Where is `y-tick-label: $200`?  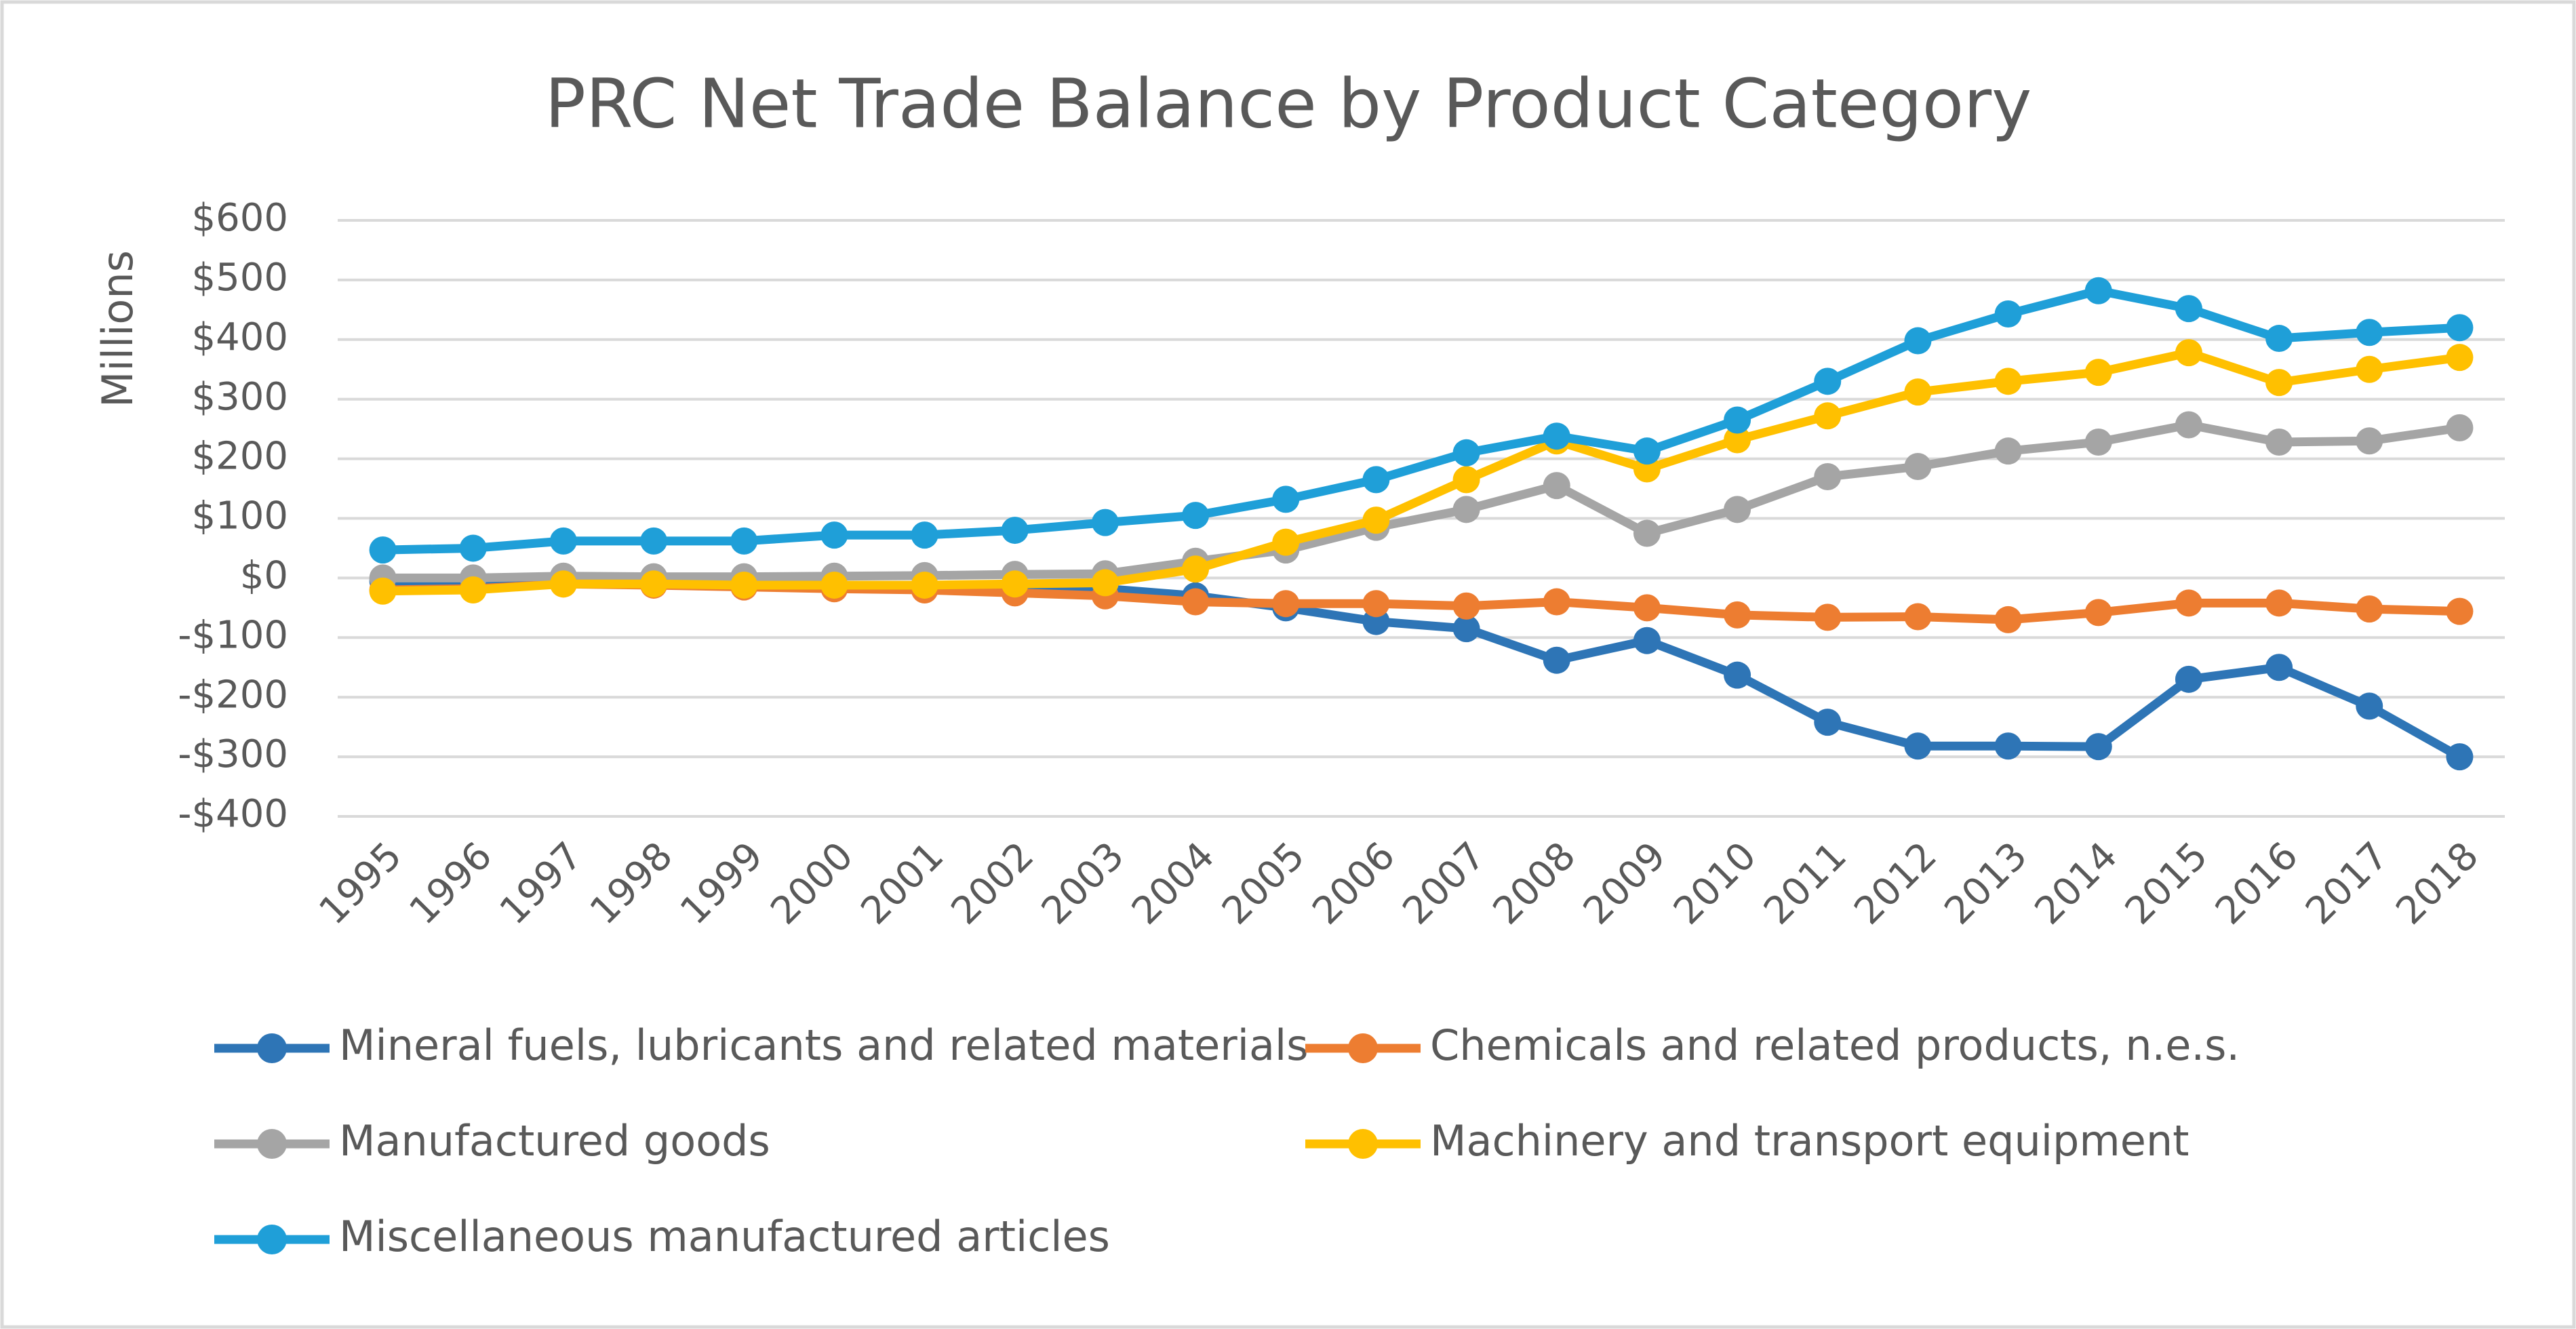 y-tick-label: $200 is located at coordinates (240, 457).